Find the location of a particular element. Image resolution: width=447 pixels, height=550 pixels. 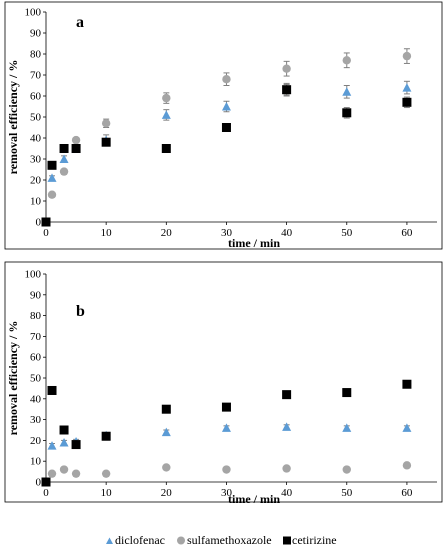

x-tick-label: 0 is located at coordinates (46, 233).